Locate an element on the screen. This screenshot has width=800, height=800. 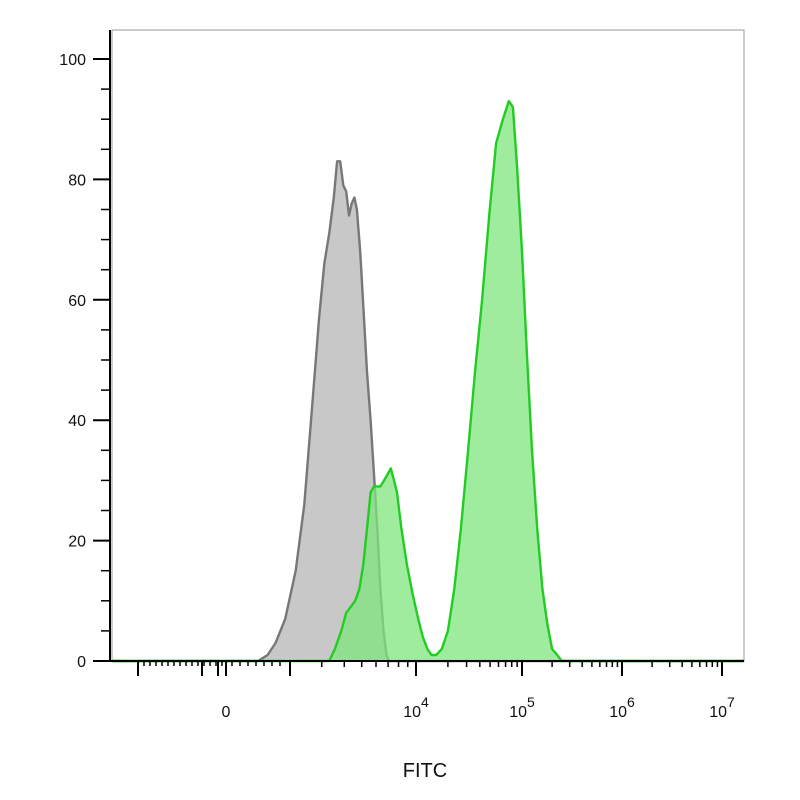
x-tick-label: 10⁴ is located at coordinates (416, 707).